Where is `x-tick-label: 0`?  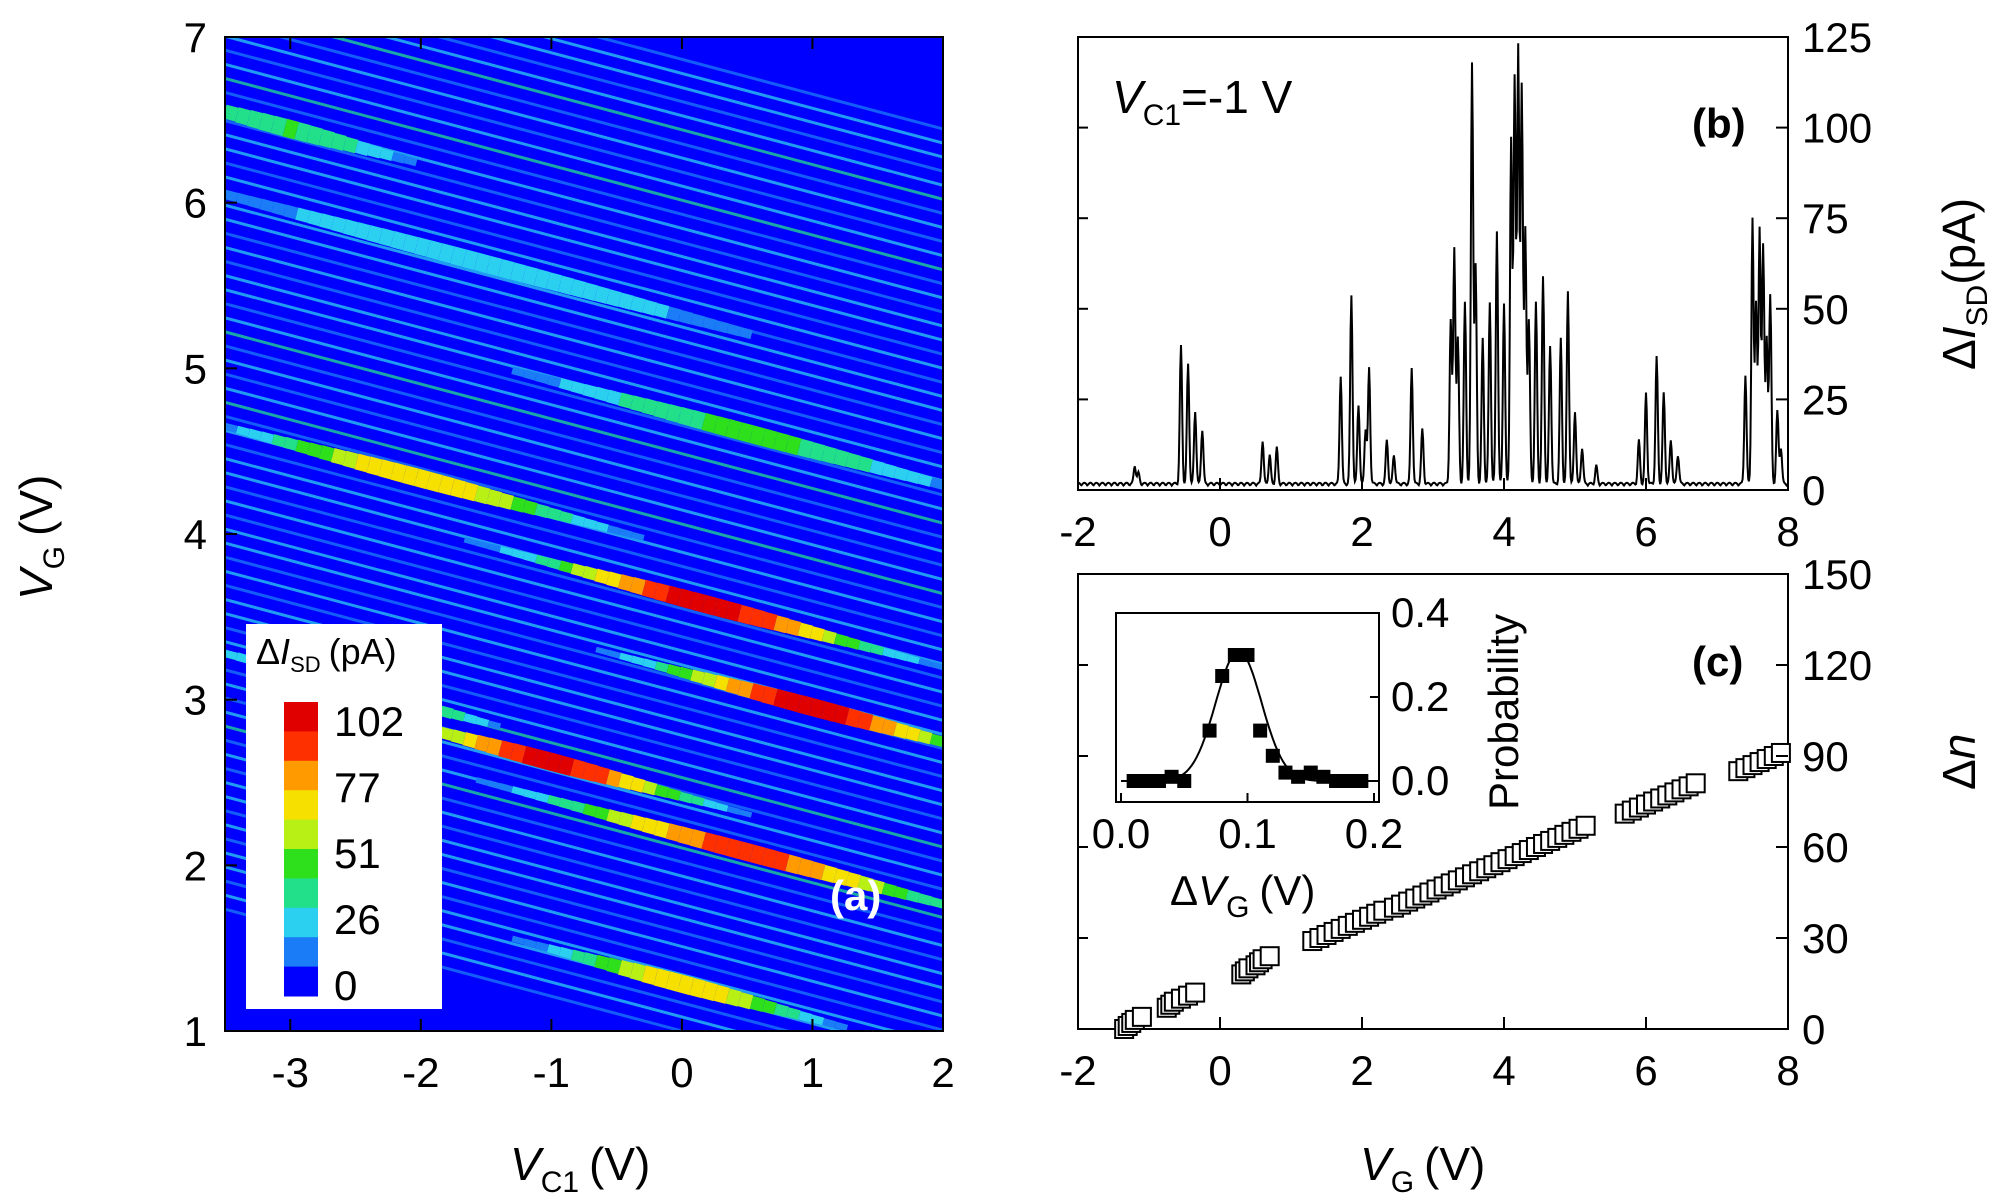 x-tick-label: 0 is located at coordinates (681, 1072).